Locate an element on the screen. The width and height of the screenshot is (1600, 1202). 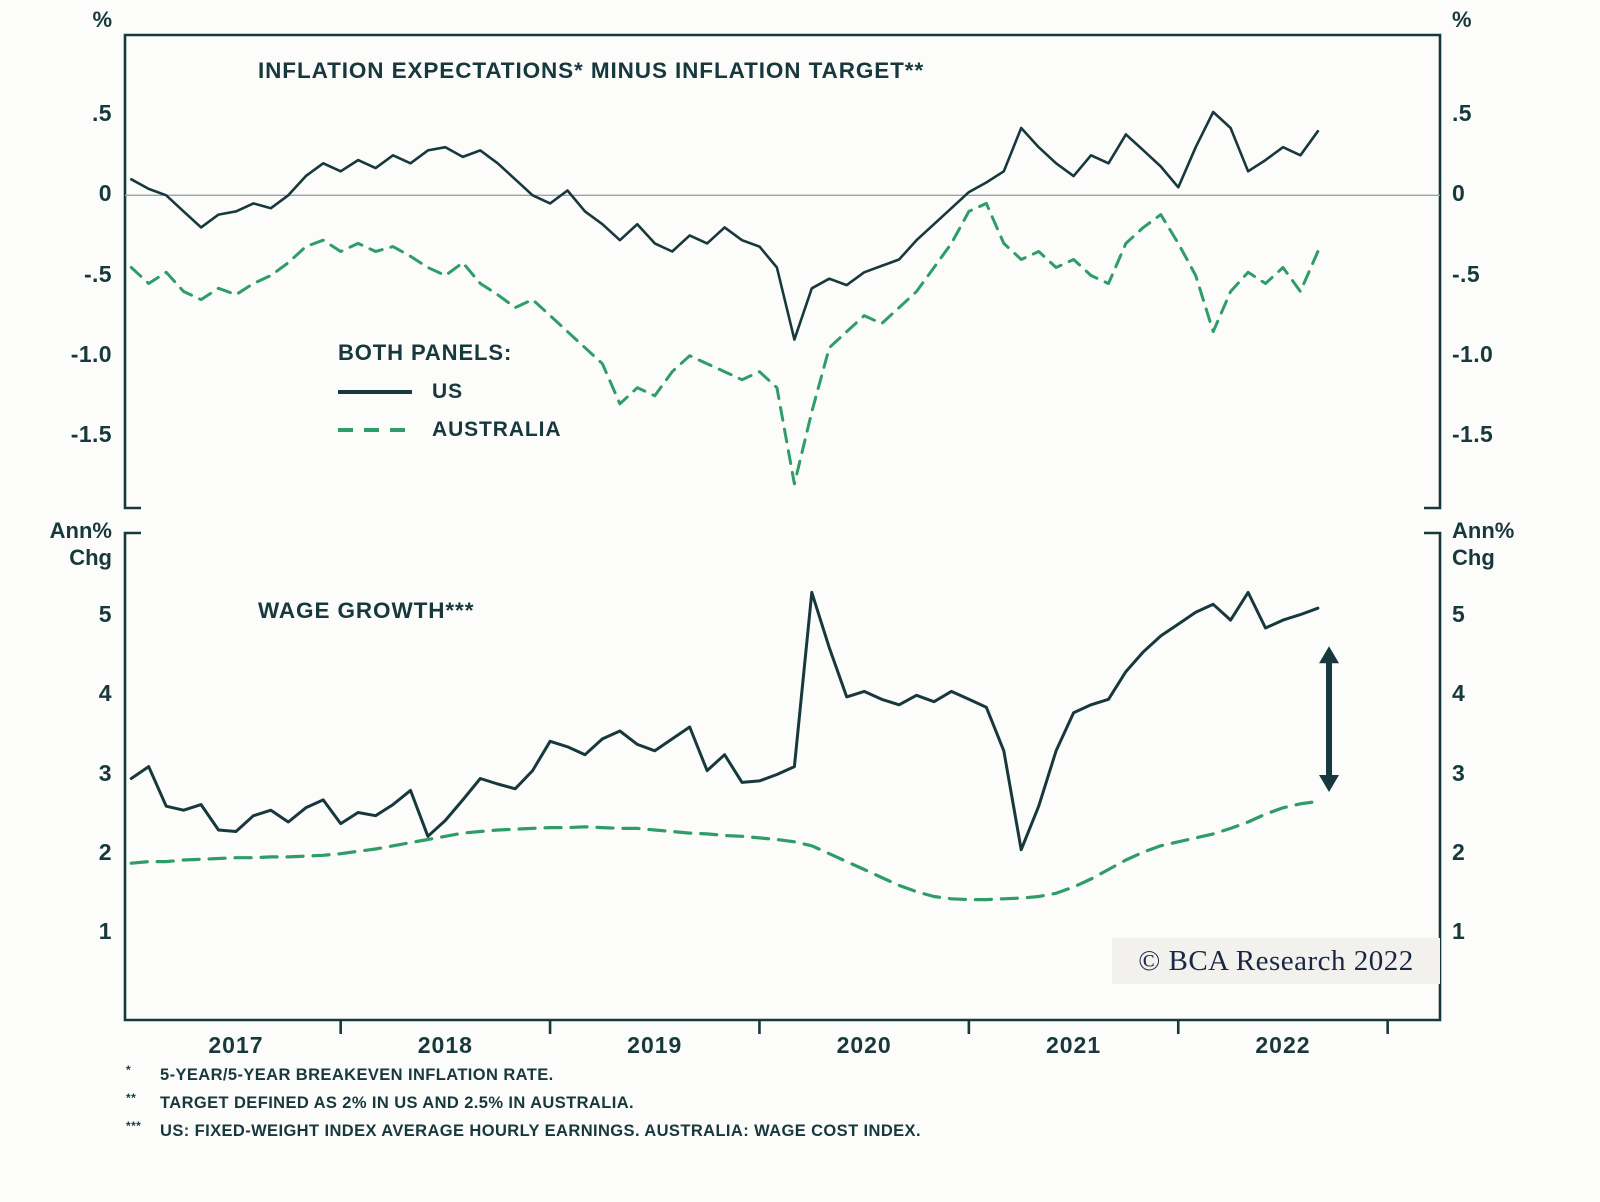
legend-label-australia: AUSTRALIA is located at coordinates (497, 429).